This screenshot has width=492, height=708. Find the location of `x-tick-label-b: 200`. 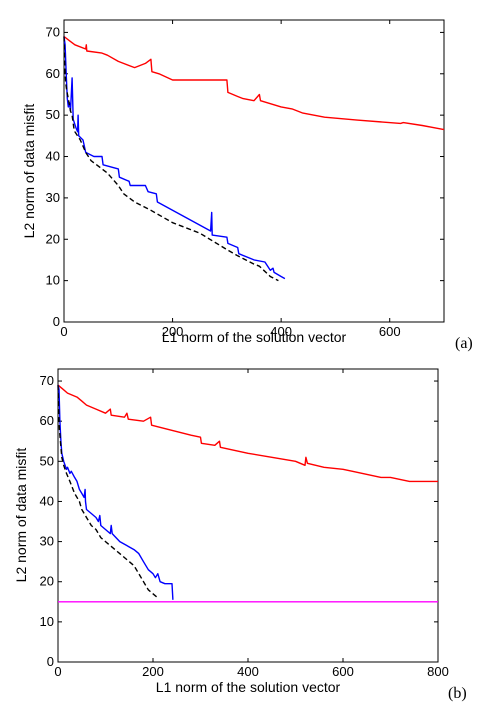

x-tick-label-b: 200 is located at coordinates (153, 671).